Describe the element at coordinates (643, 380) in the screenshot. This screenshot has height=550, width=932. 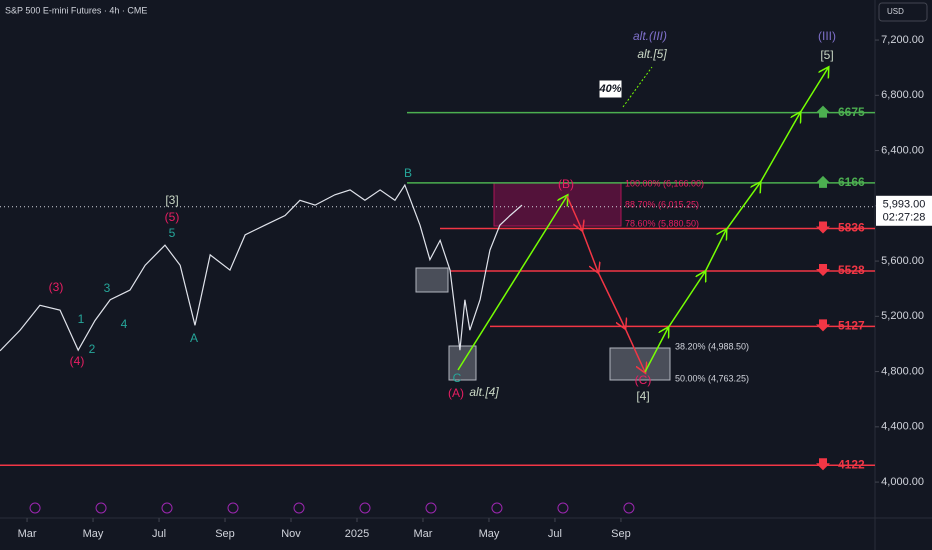
I see `wave-label: (C)` at that location.